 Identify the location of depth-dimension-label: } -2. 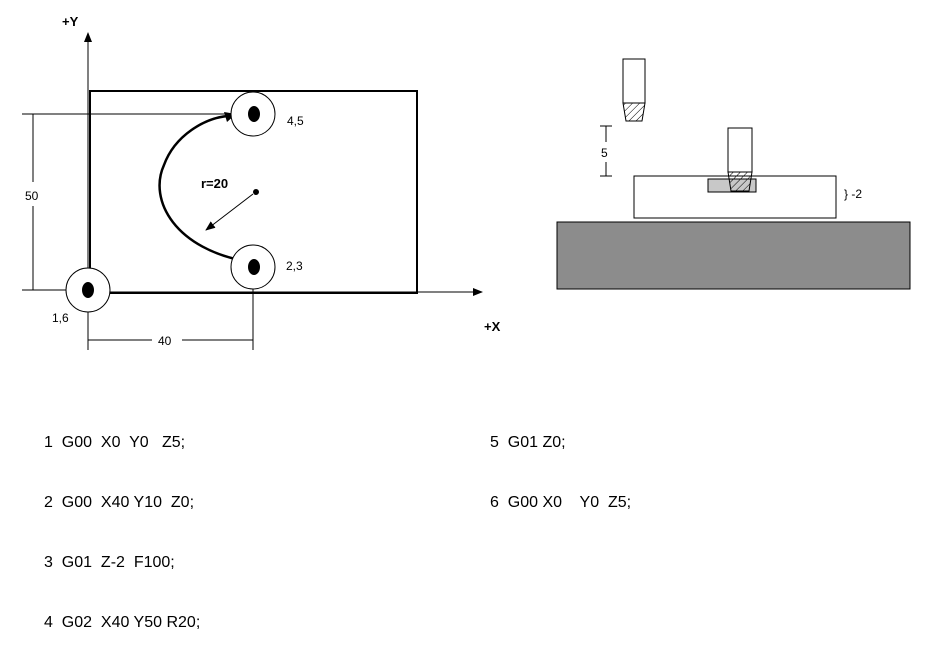
(853, 194).